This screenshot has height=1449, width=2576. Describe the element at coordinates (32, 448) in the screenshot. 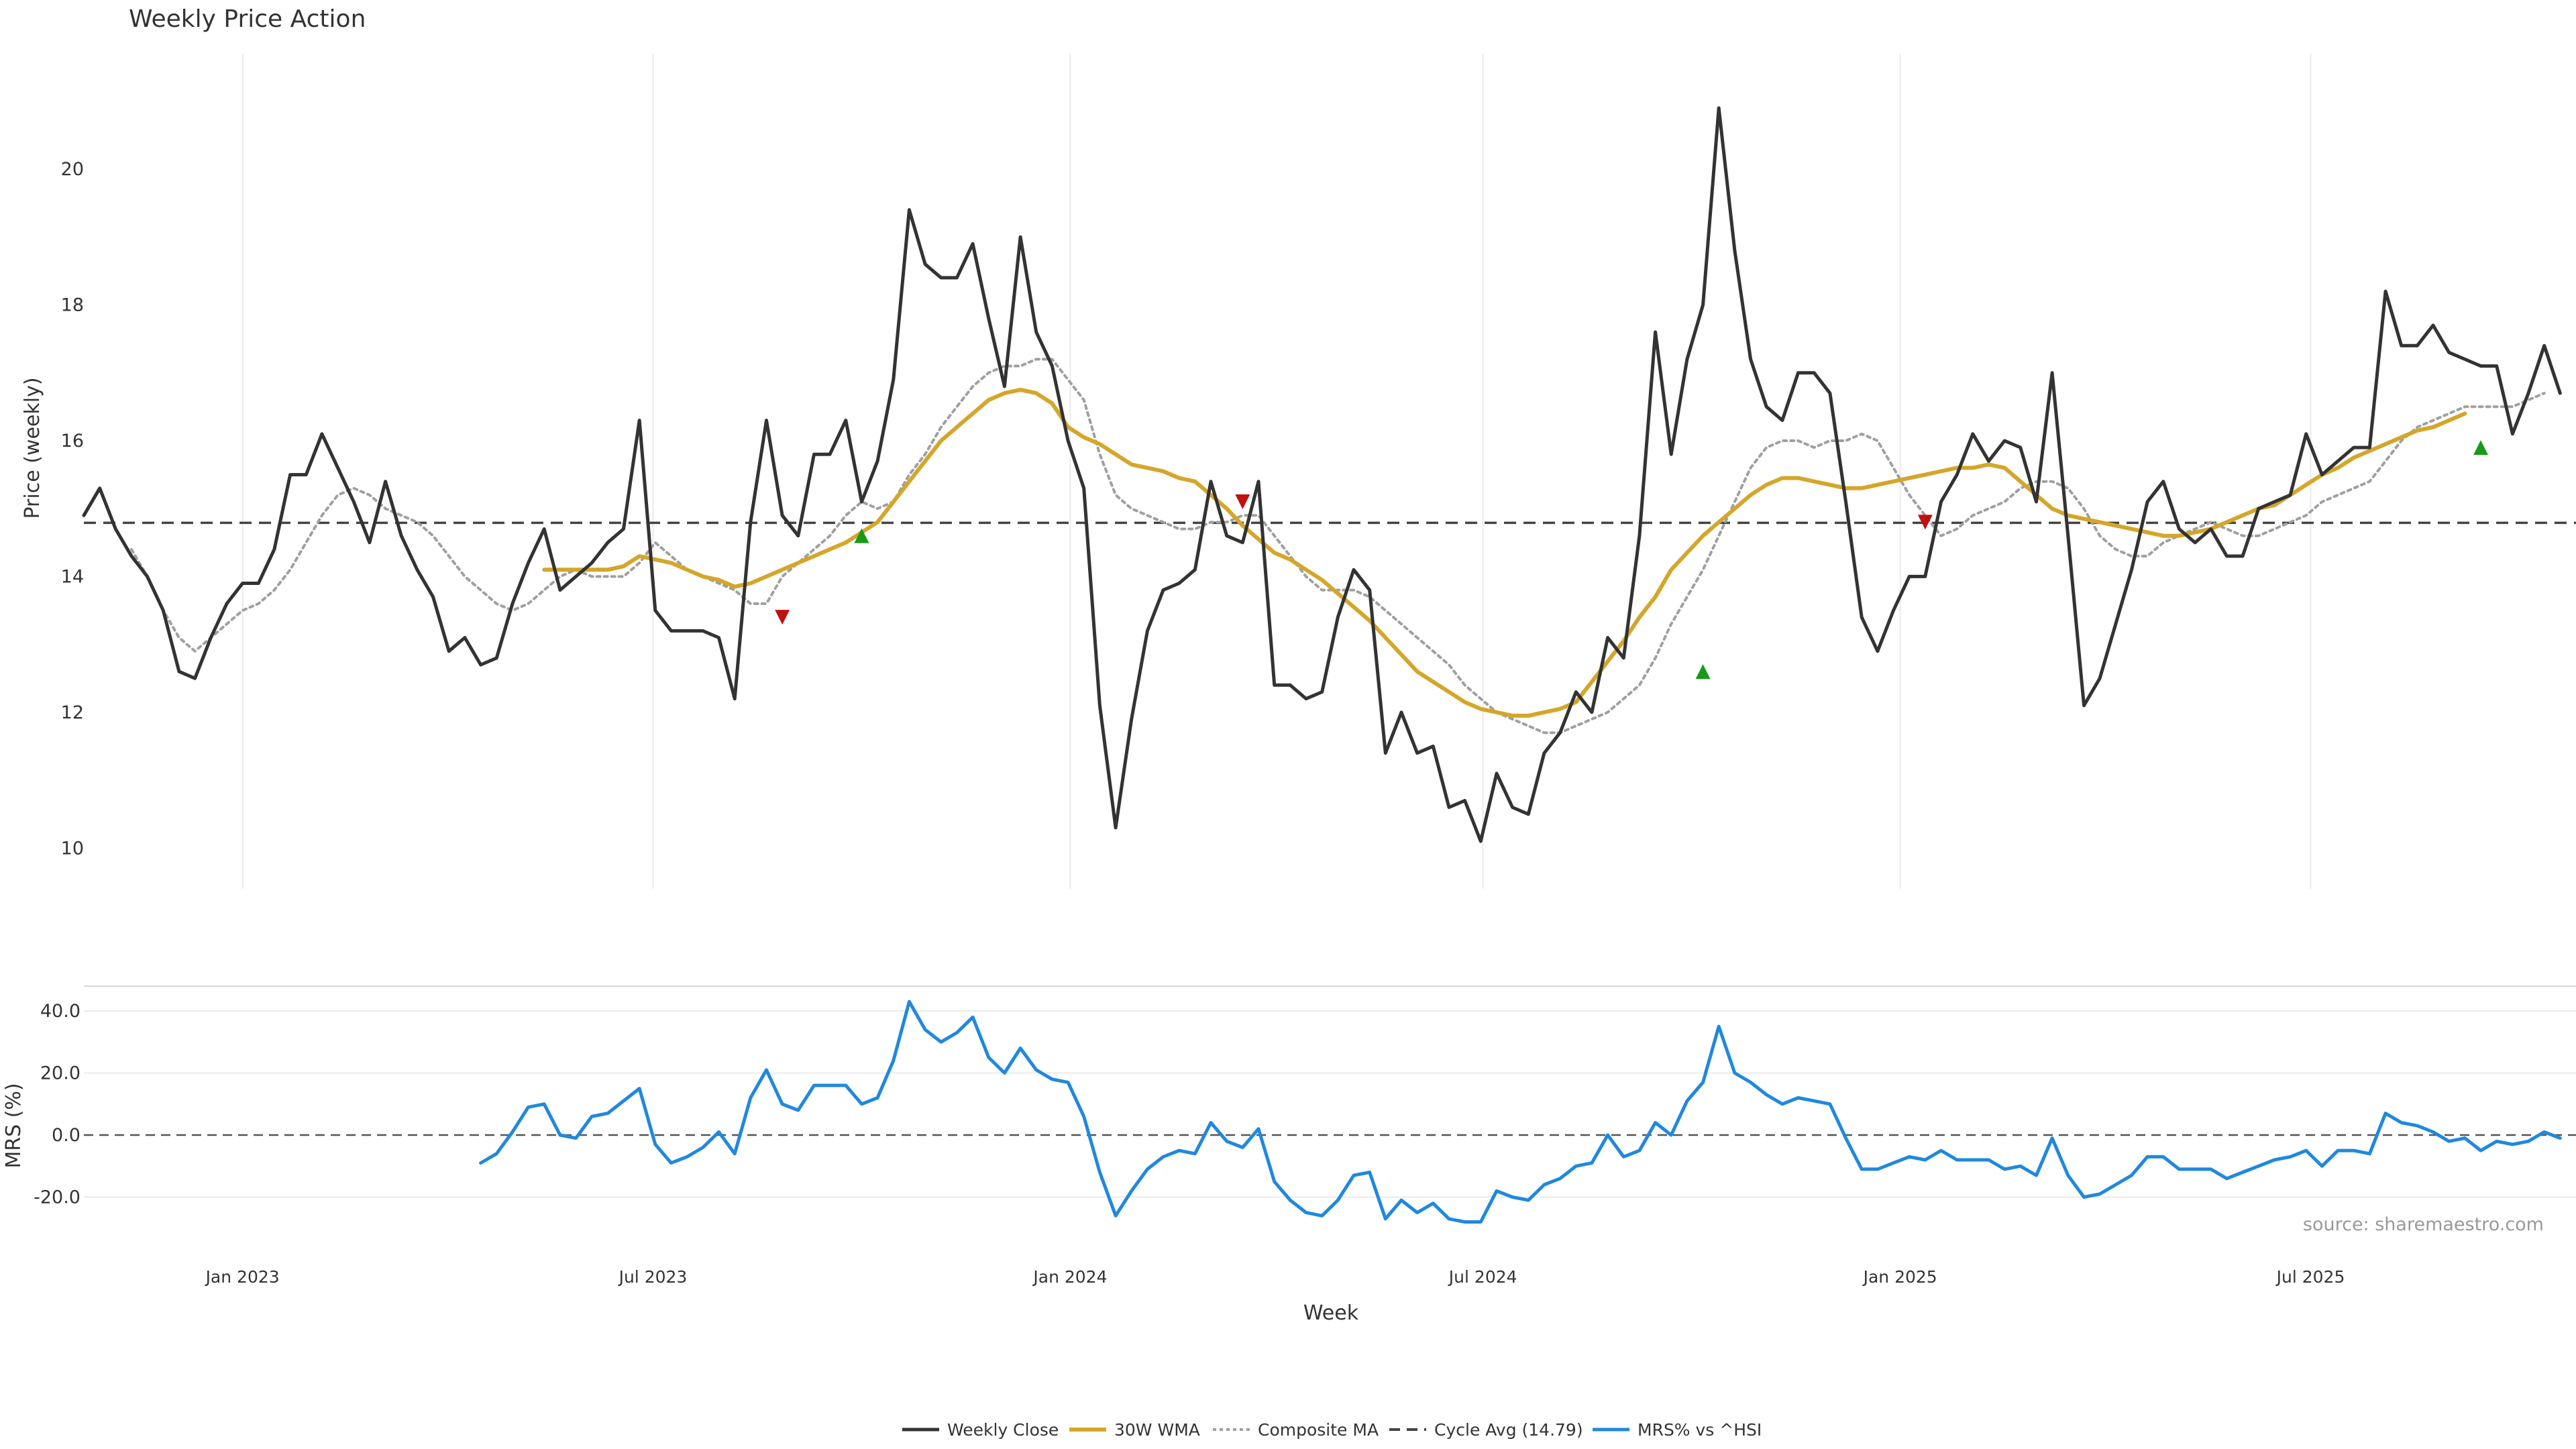

I see `price-y-axis-label: Price (weekly)` at that location.